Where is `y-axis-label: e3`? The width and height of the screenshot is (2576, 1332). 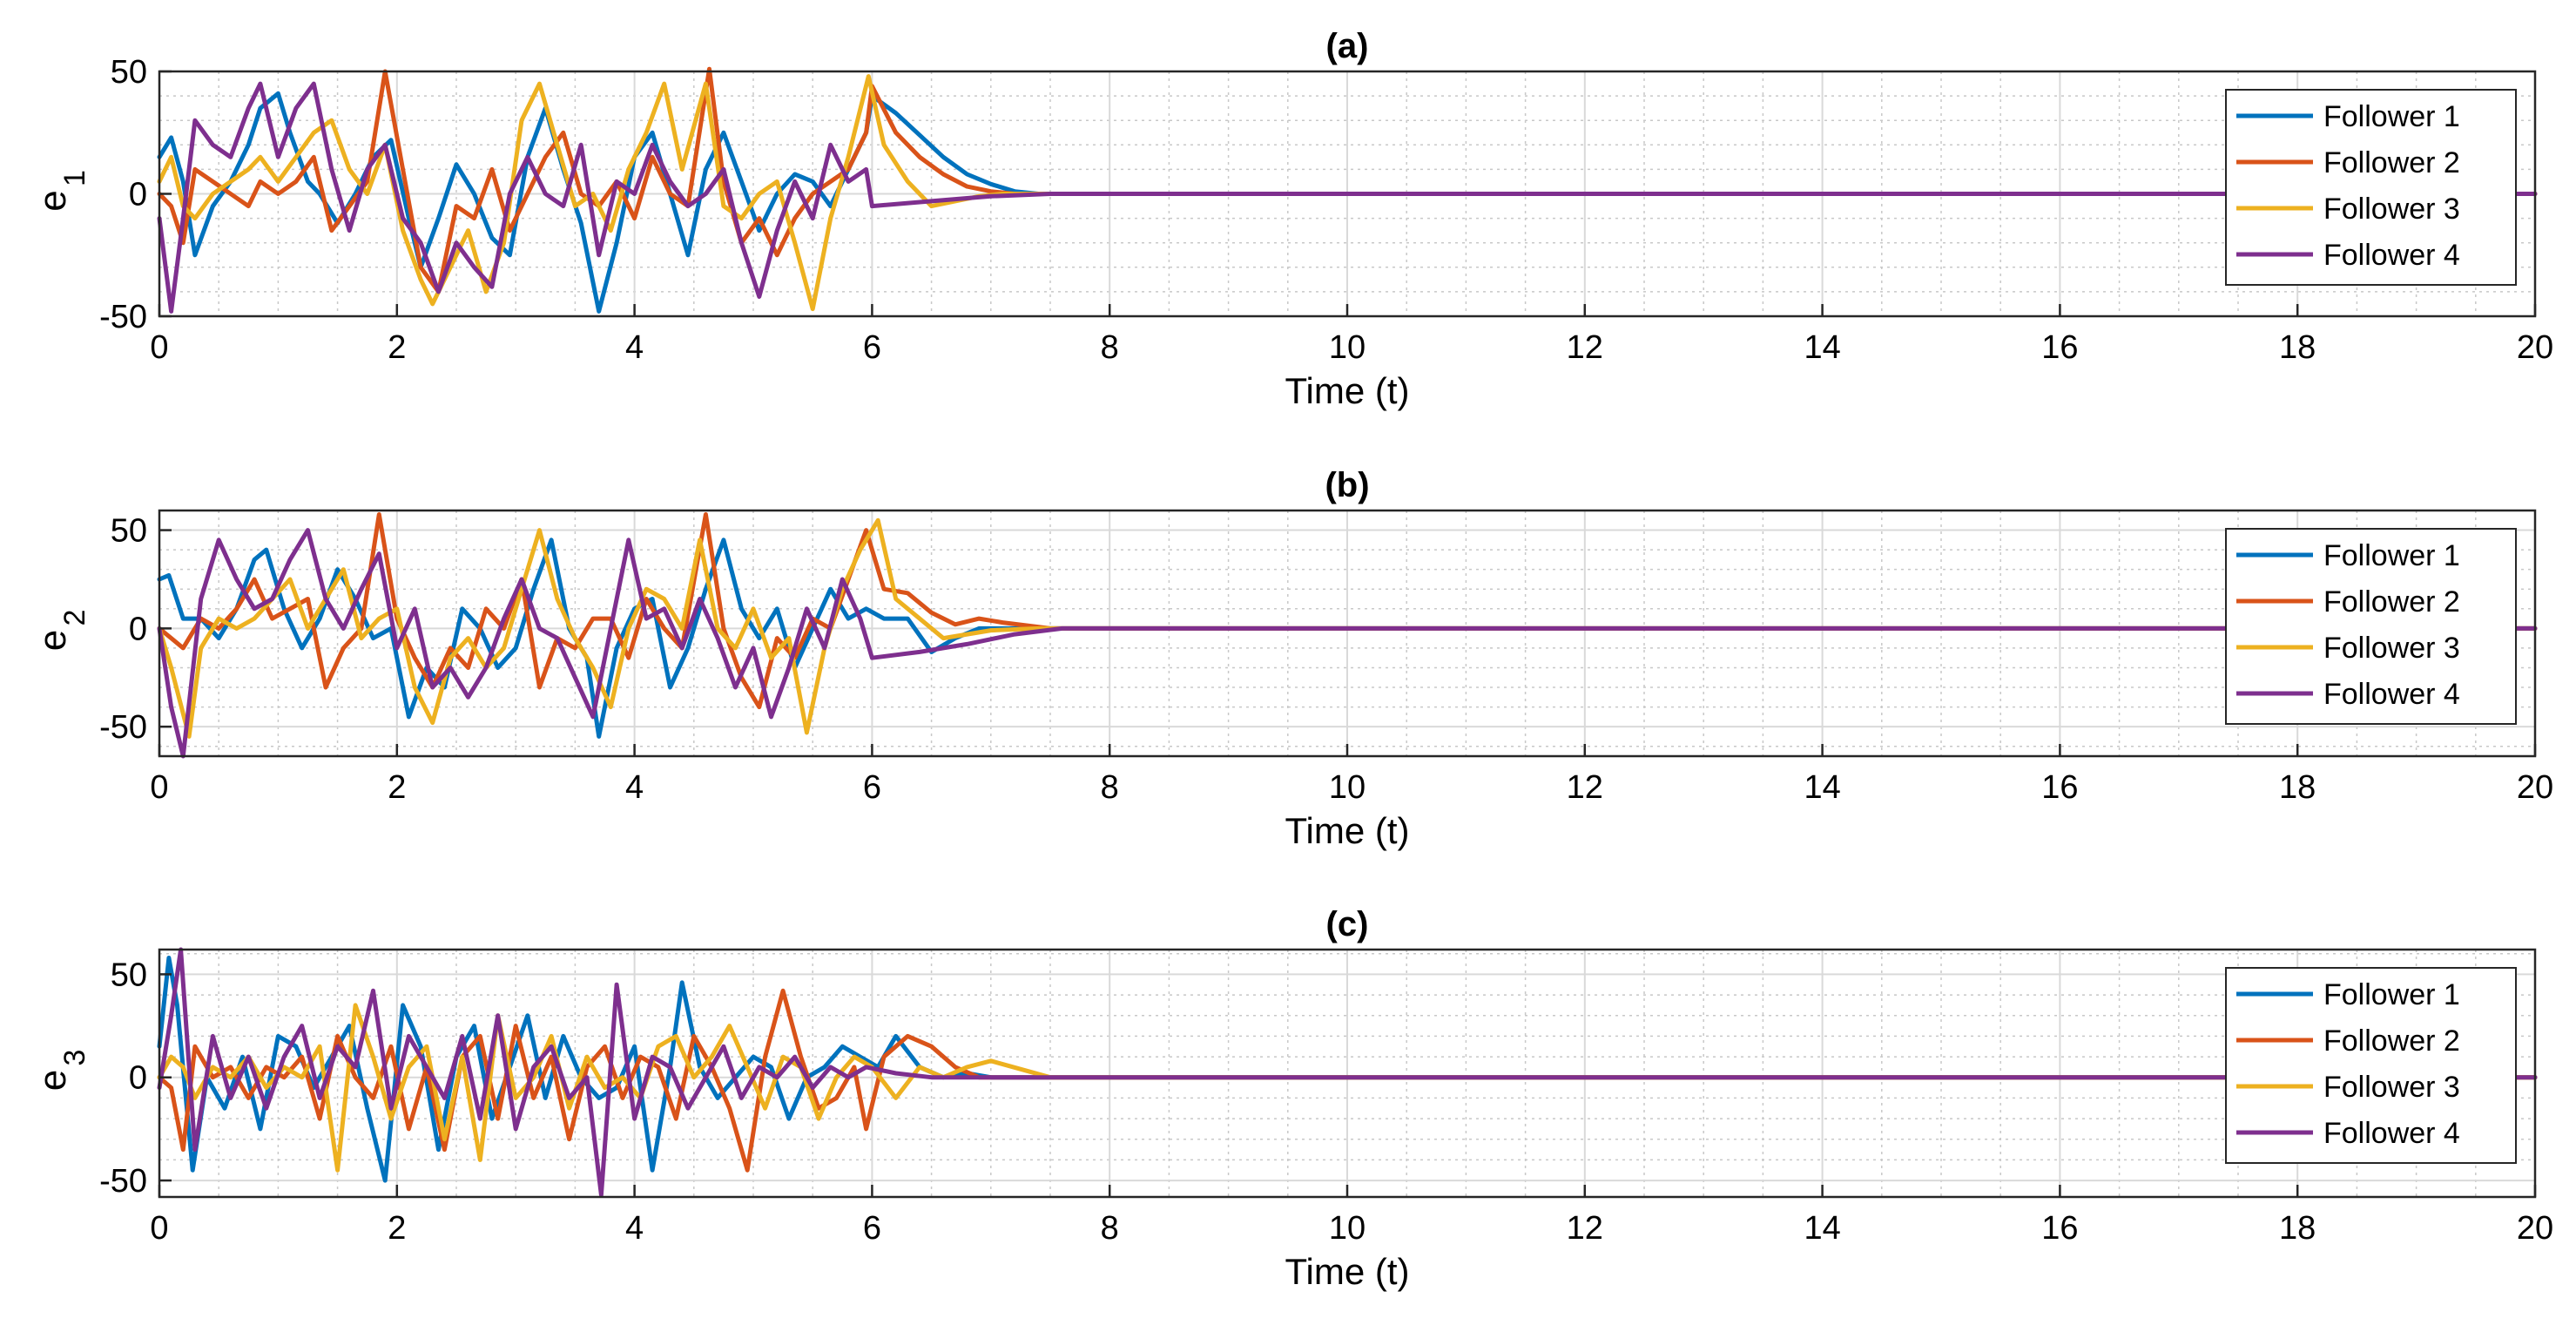
y-axis-label: e3 is located at coordinates (61, 1071).